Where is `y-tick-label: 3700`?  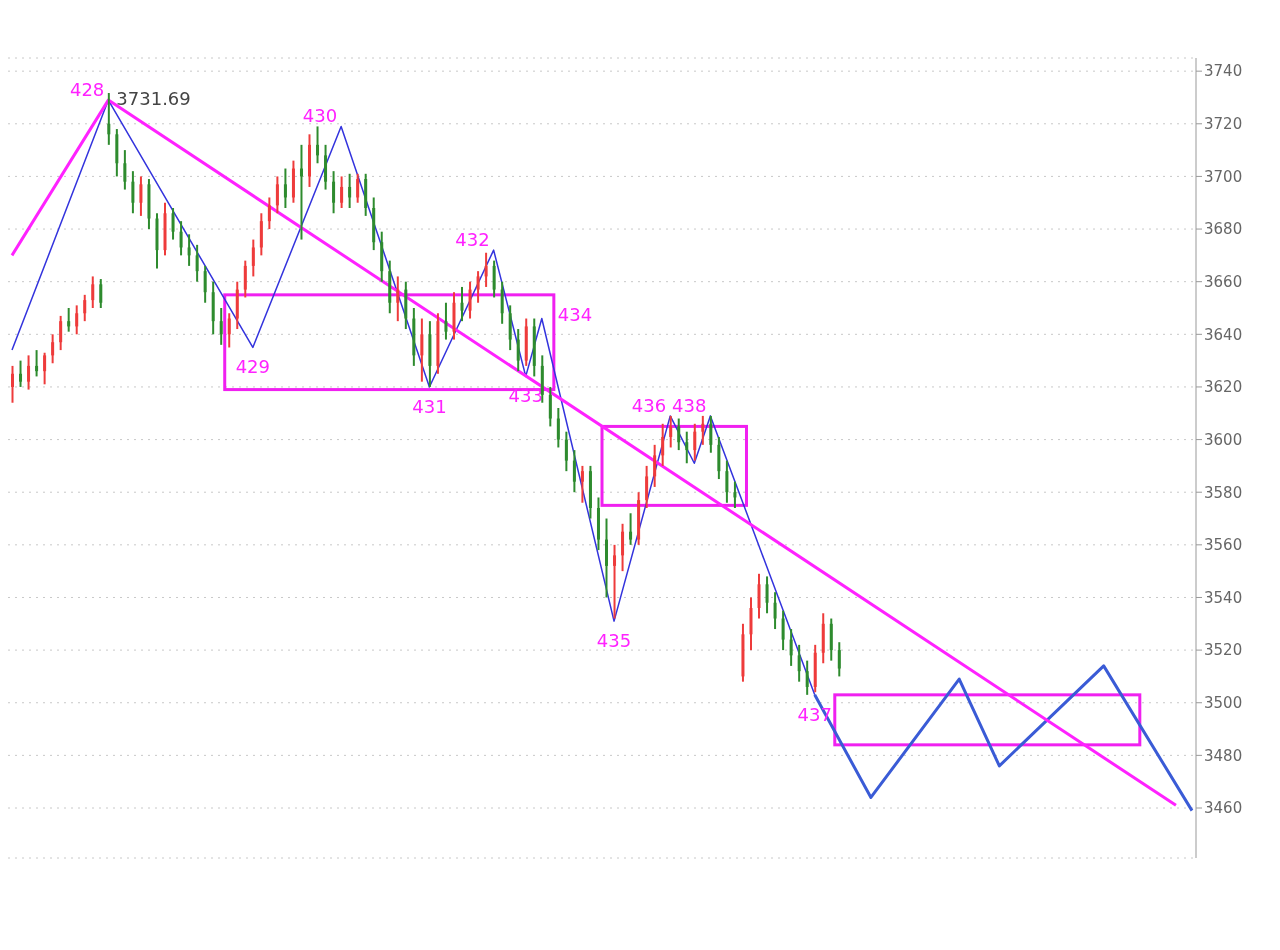 y-tick-label: 3700 is located at coordinates (1223, 176).